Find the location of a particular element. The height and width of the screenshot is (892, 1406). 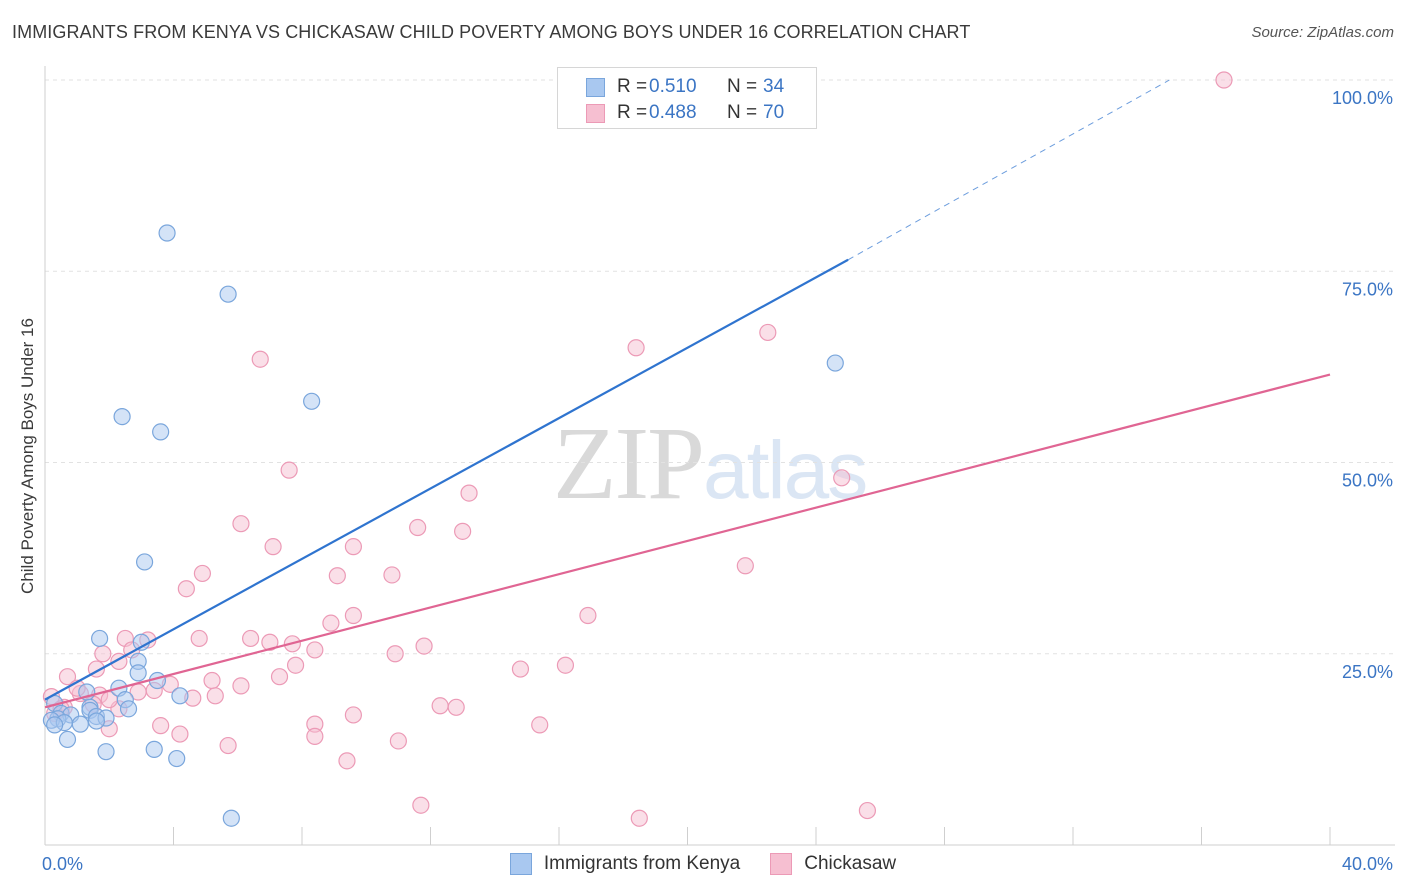

y-tick-label: 50.0% is located at coordinates (1367, 481).